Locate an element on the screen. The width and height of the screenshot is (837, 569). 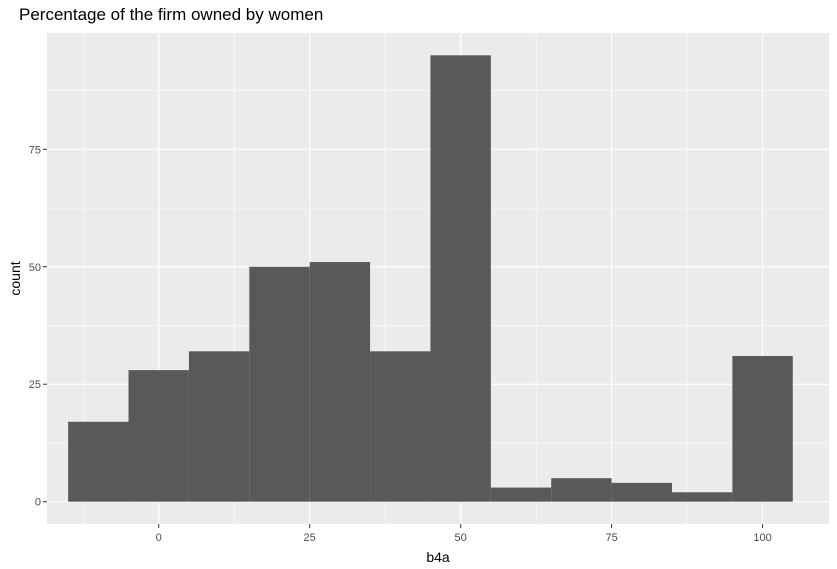
chart-title: Percentage of the firm owned by women is located at coordinates (171, 14).